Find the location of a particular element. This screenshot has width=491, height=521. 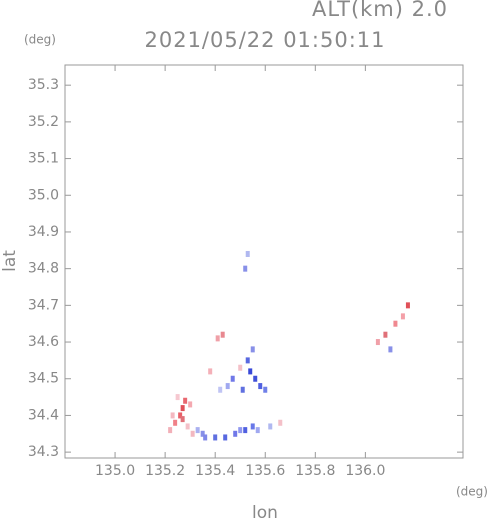

y-tick-label: 35.3 is located at coordinates (43, 85).